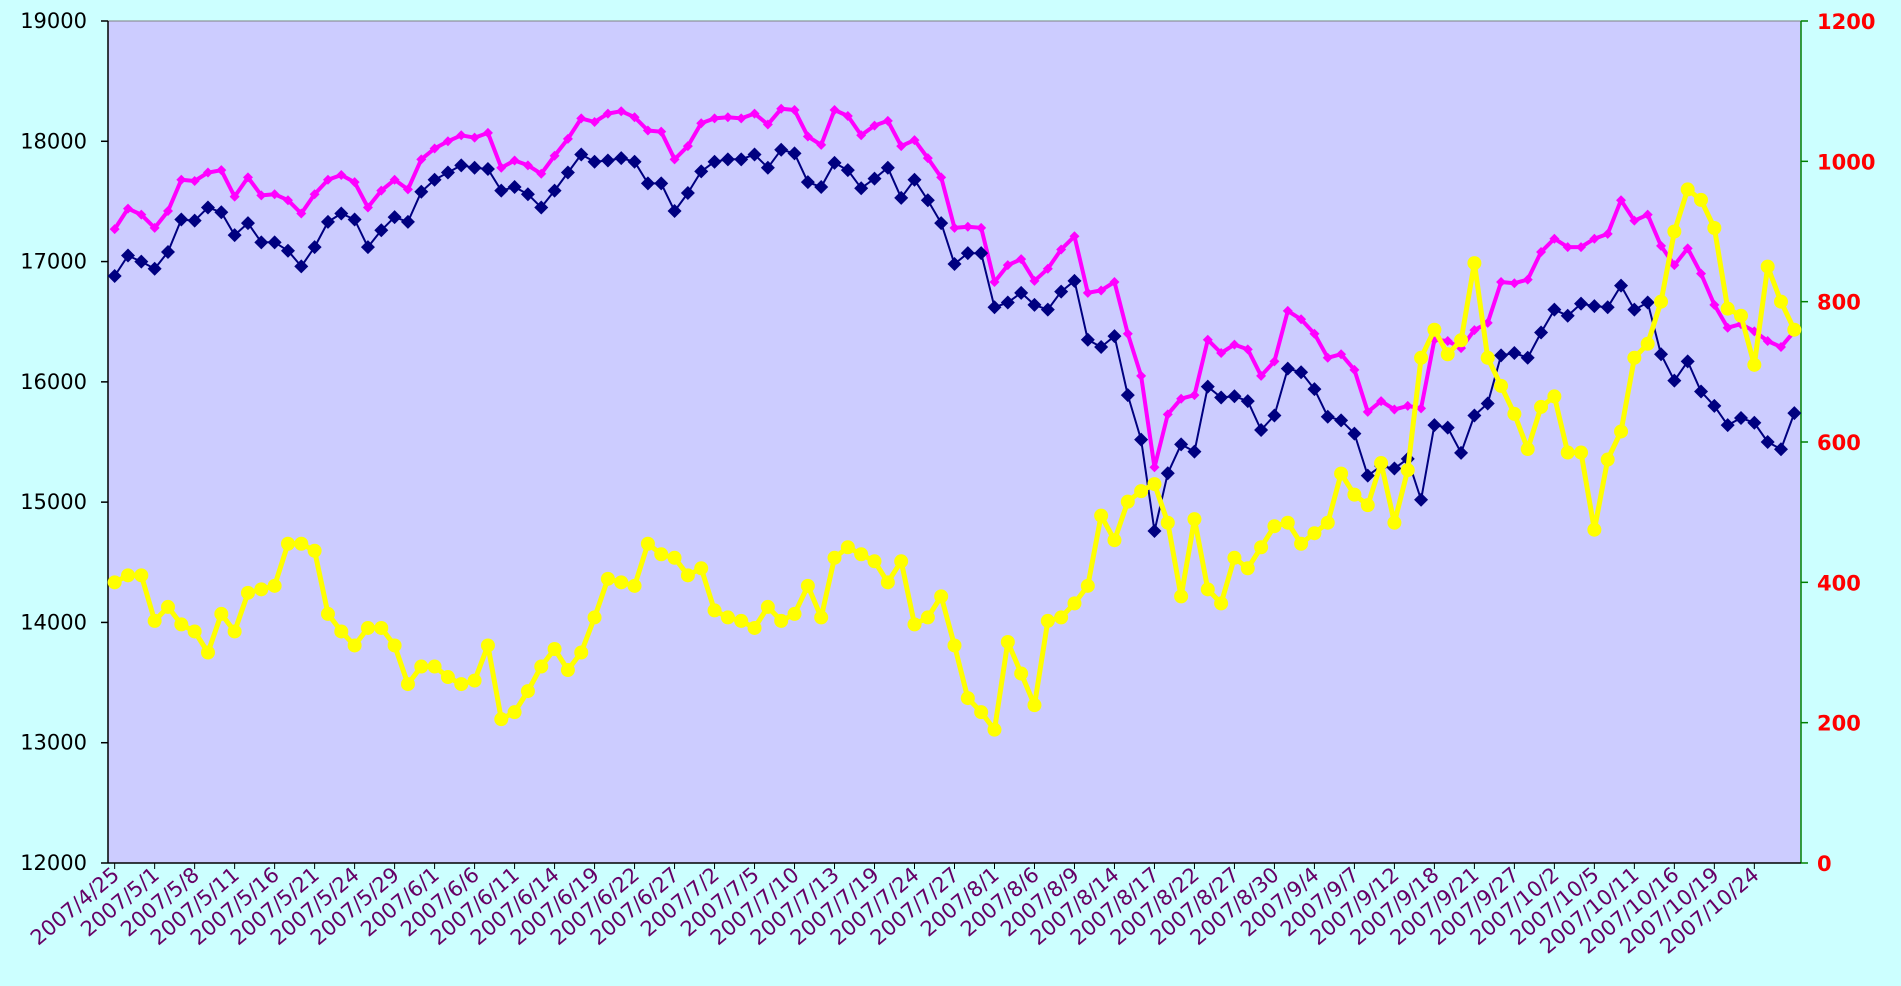 The height and width of the screenshot is (986, 1901). What do you see at coordinates (53, 743) in the screenshot?
I see `y-tick-label: 13000` at bounding box center [53, 743].